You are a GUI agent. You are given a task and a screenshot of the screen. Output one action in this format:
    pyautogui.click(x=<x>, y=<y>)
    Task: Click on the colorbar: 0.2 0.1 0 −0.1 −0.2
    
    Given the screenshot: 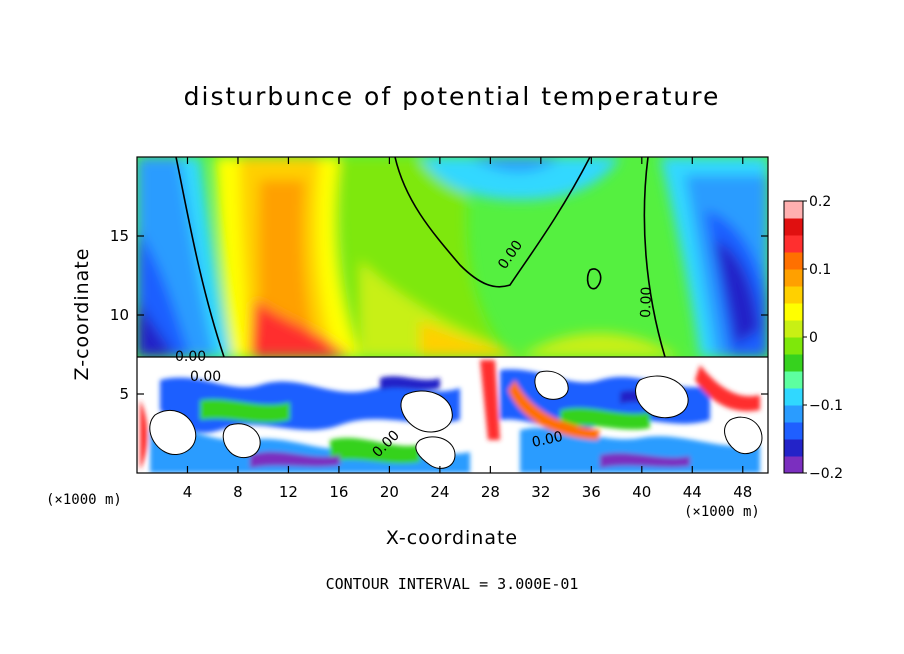 What is the action you would take?
    pyautogui.click(x=813, y=338)
    